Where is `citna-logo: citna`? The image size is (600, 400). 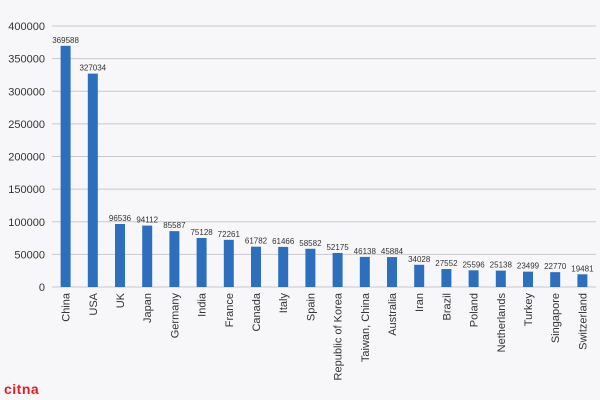 citna-logo: citna is located at coordinates (22, 389).